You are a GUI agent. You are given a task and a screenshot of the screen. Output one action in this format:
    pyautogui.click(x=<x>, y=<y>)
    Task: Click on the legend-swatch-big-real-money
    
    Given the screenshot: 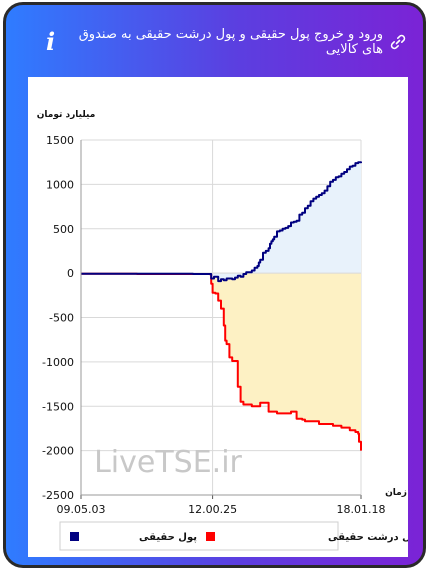 What is the action you would take?
    pyautogui.click(x=210, y=536)
    